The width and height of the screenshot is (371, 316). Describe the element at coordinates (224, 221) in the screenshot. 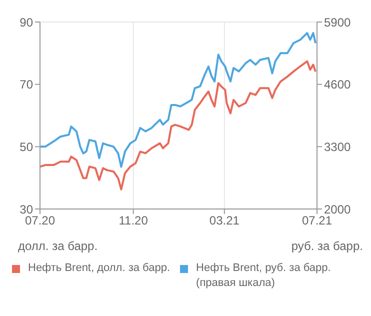

I see `x-tick-label: 03.21` at that location.